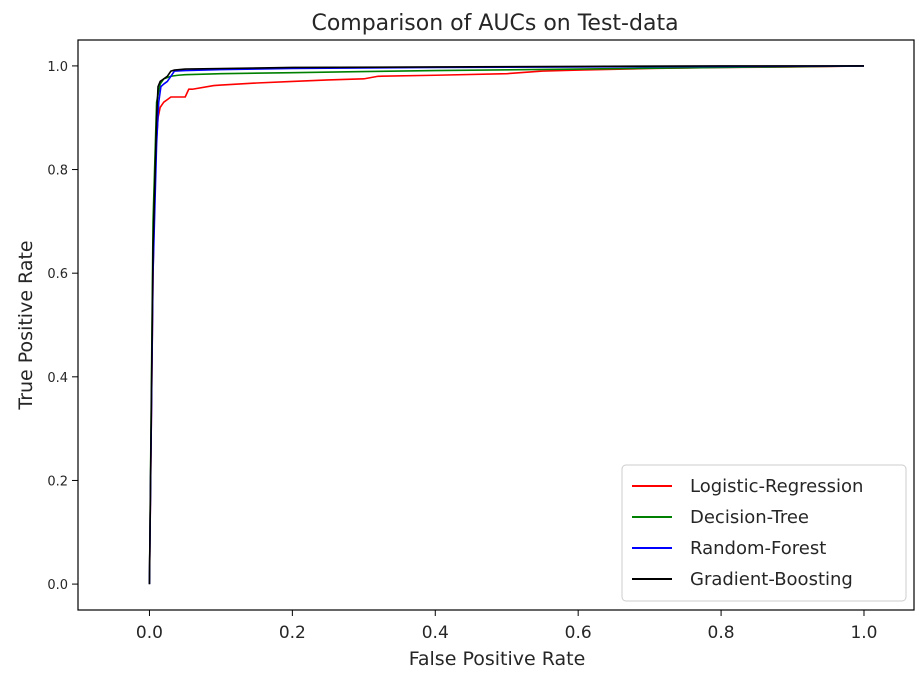  What do you see at coordinates (57, 378) in the screenshot?
I see `y-tick-label: 0.4` at bounding box center [57, 378].